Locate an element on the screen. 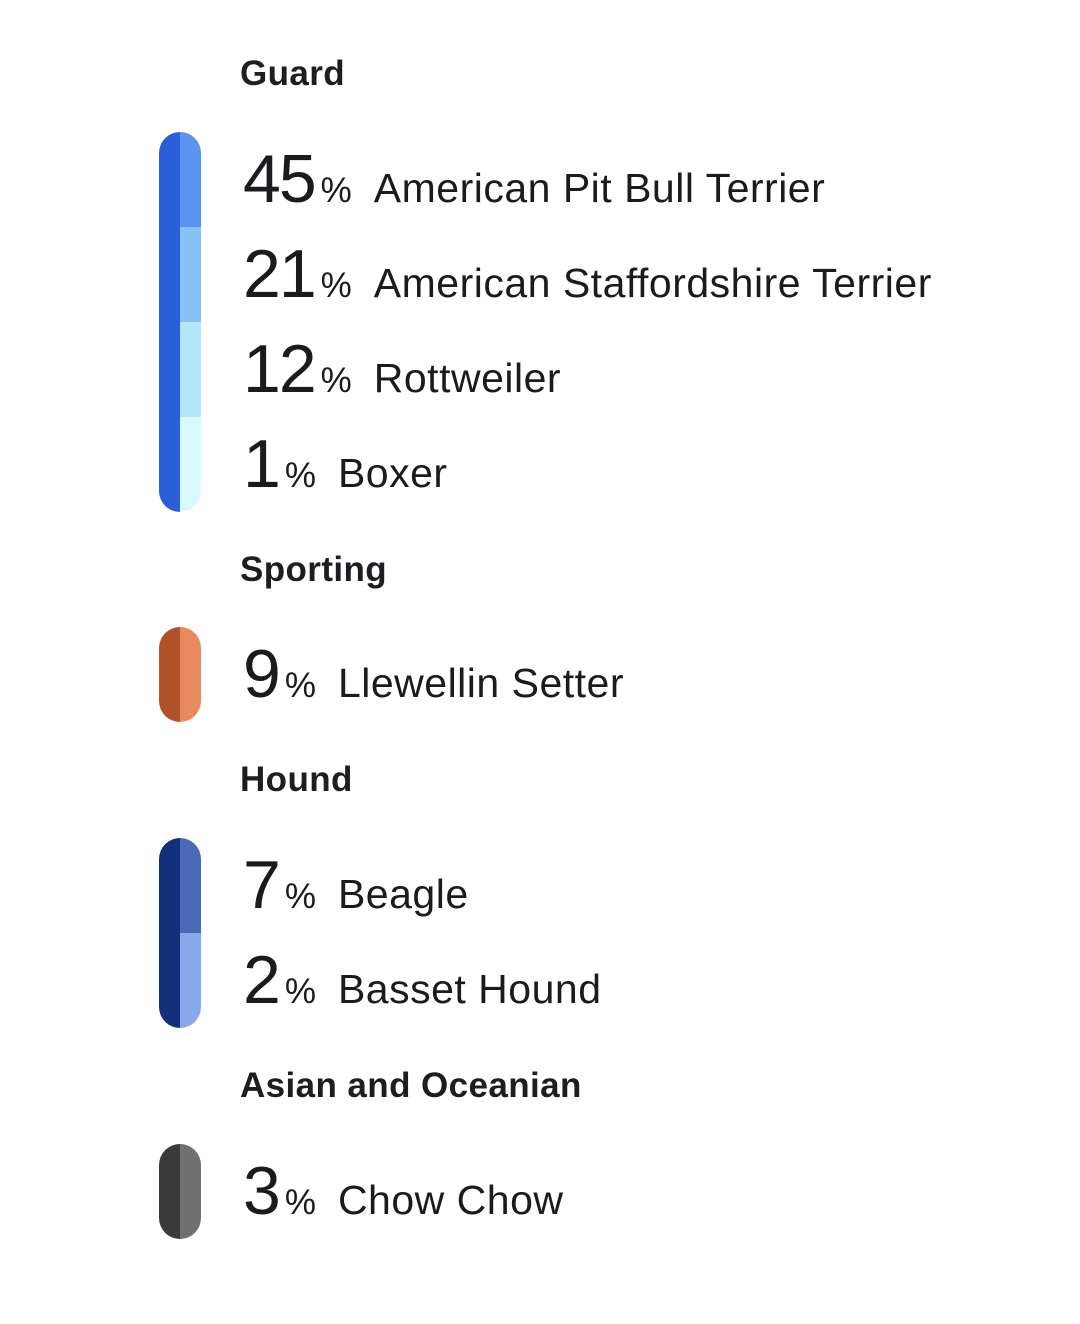 The image size is (1080, 1324). group-title-guard: Guard is located at coordinates (293, 73).